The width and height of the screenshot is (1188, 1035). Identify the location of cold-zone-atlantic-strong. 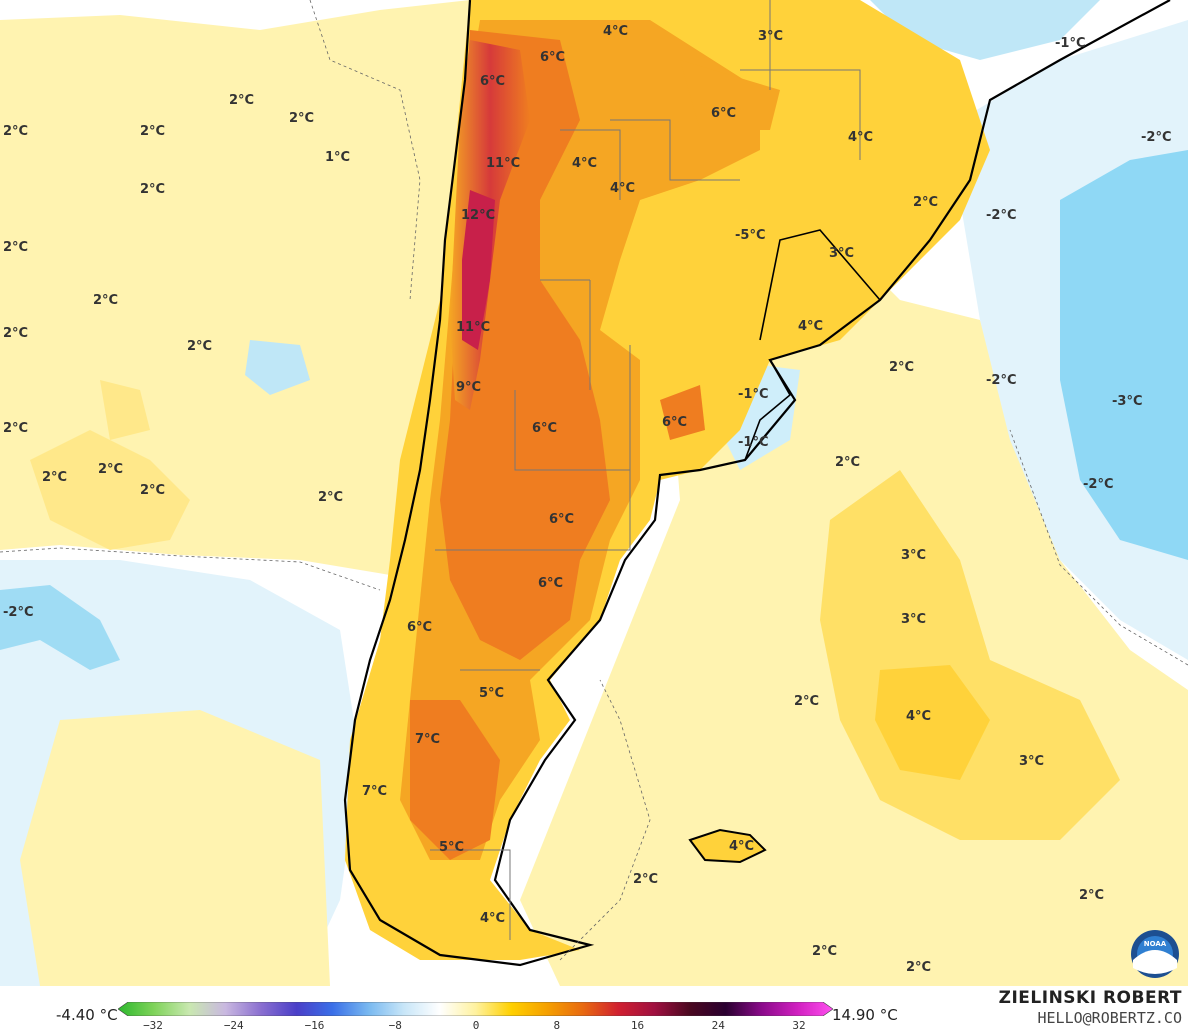
(1124, 355).